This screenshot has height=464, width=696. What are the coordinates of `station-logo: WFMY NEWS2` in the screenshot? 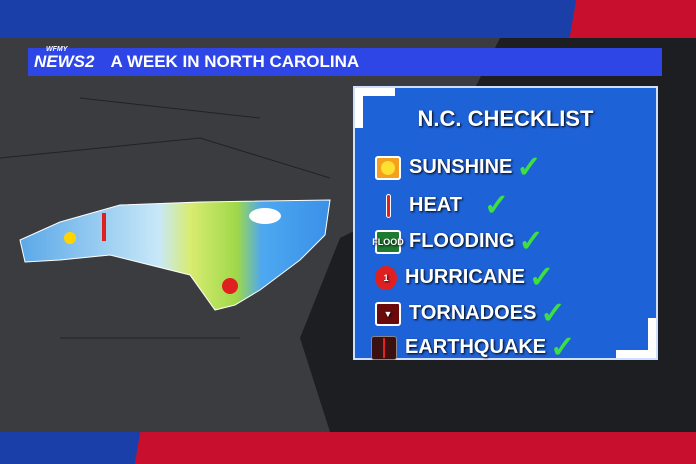 It's located at (64, 59).